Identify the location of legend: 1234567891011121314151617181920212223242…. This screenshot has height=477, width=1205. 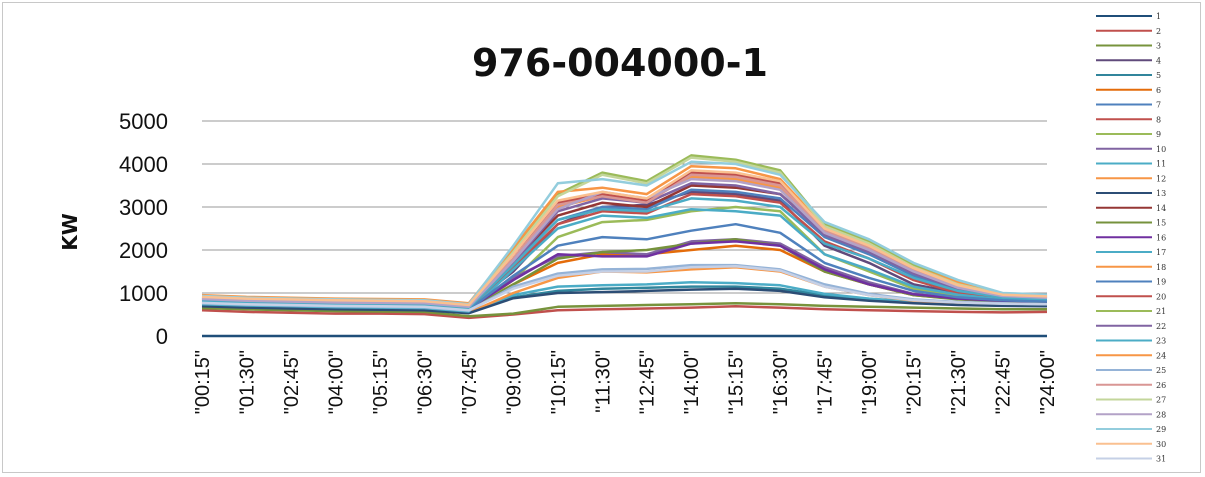
(1131, 238).